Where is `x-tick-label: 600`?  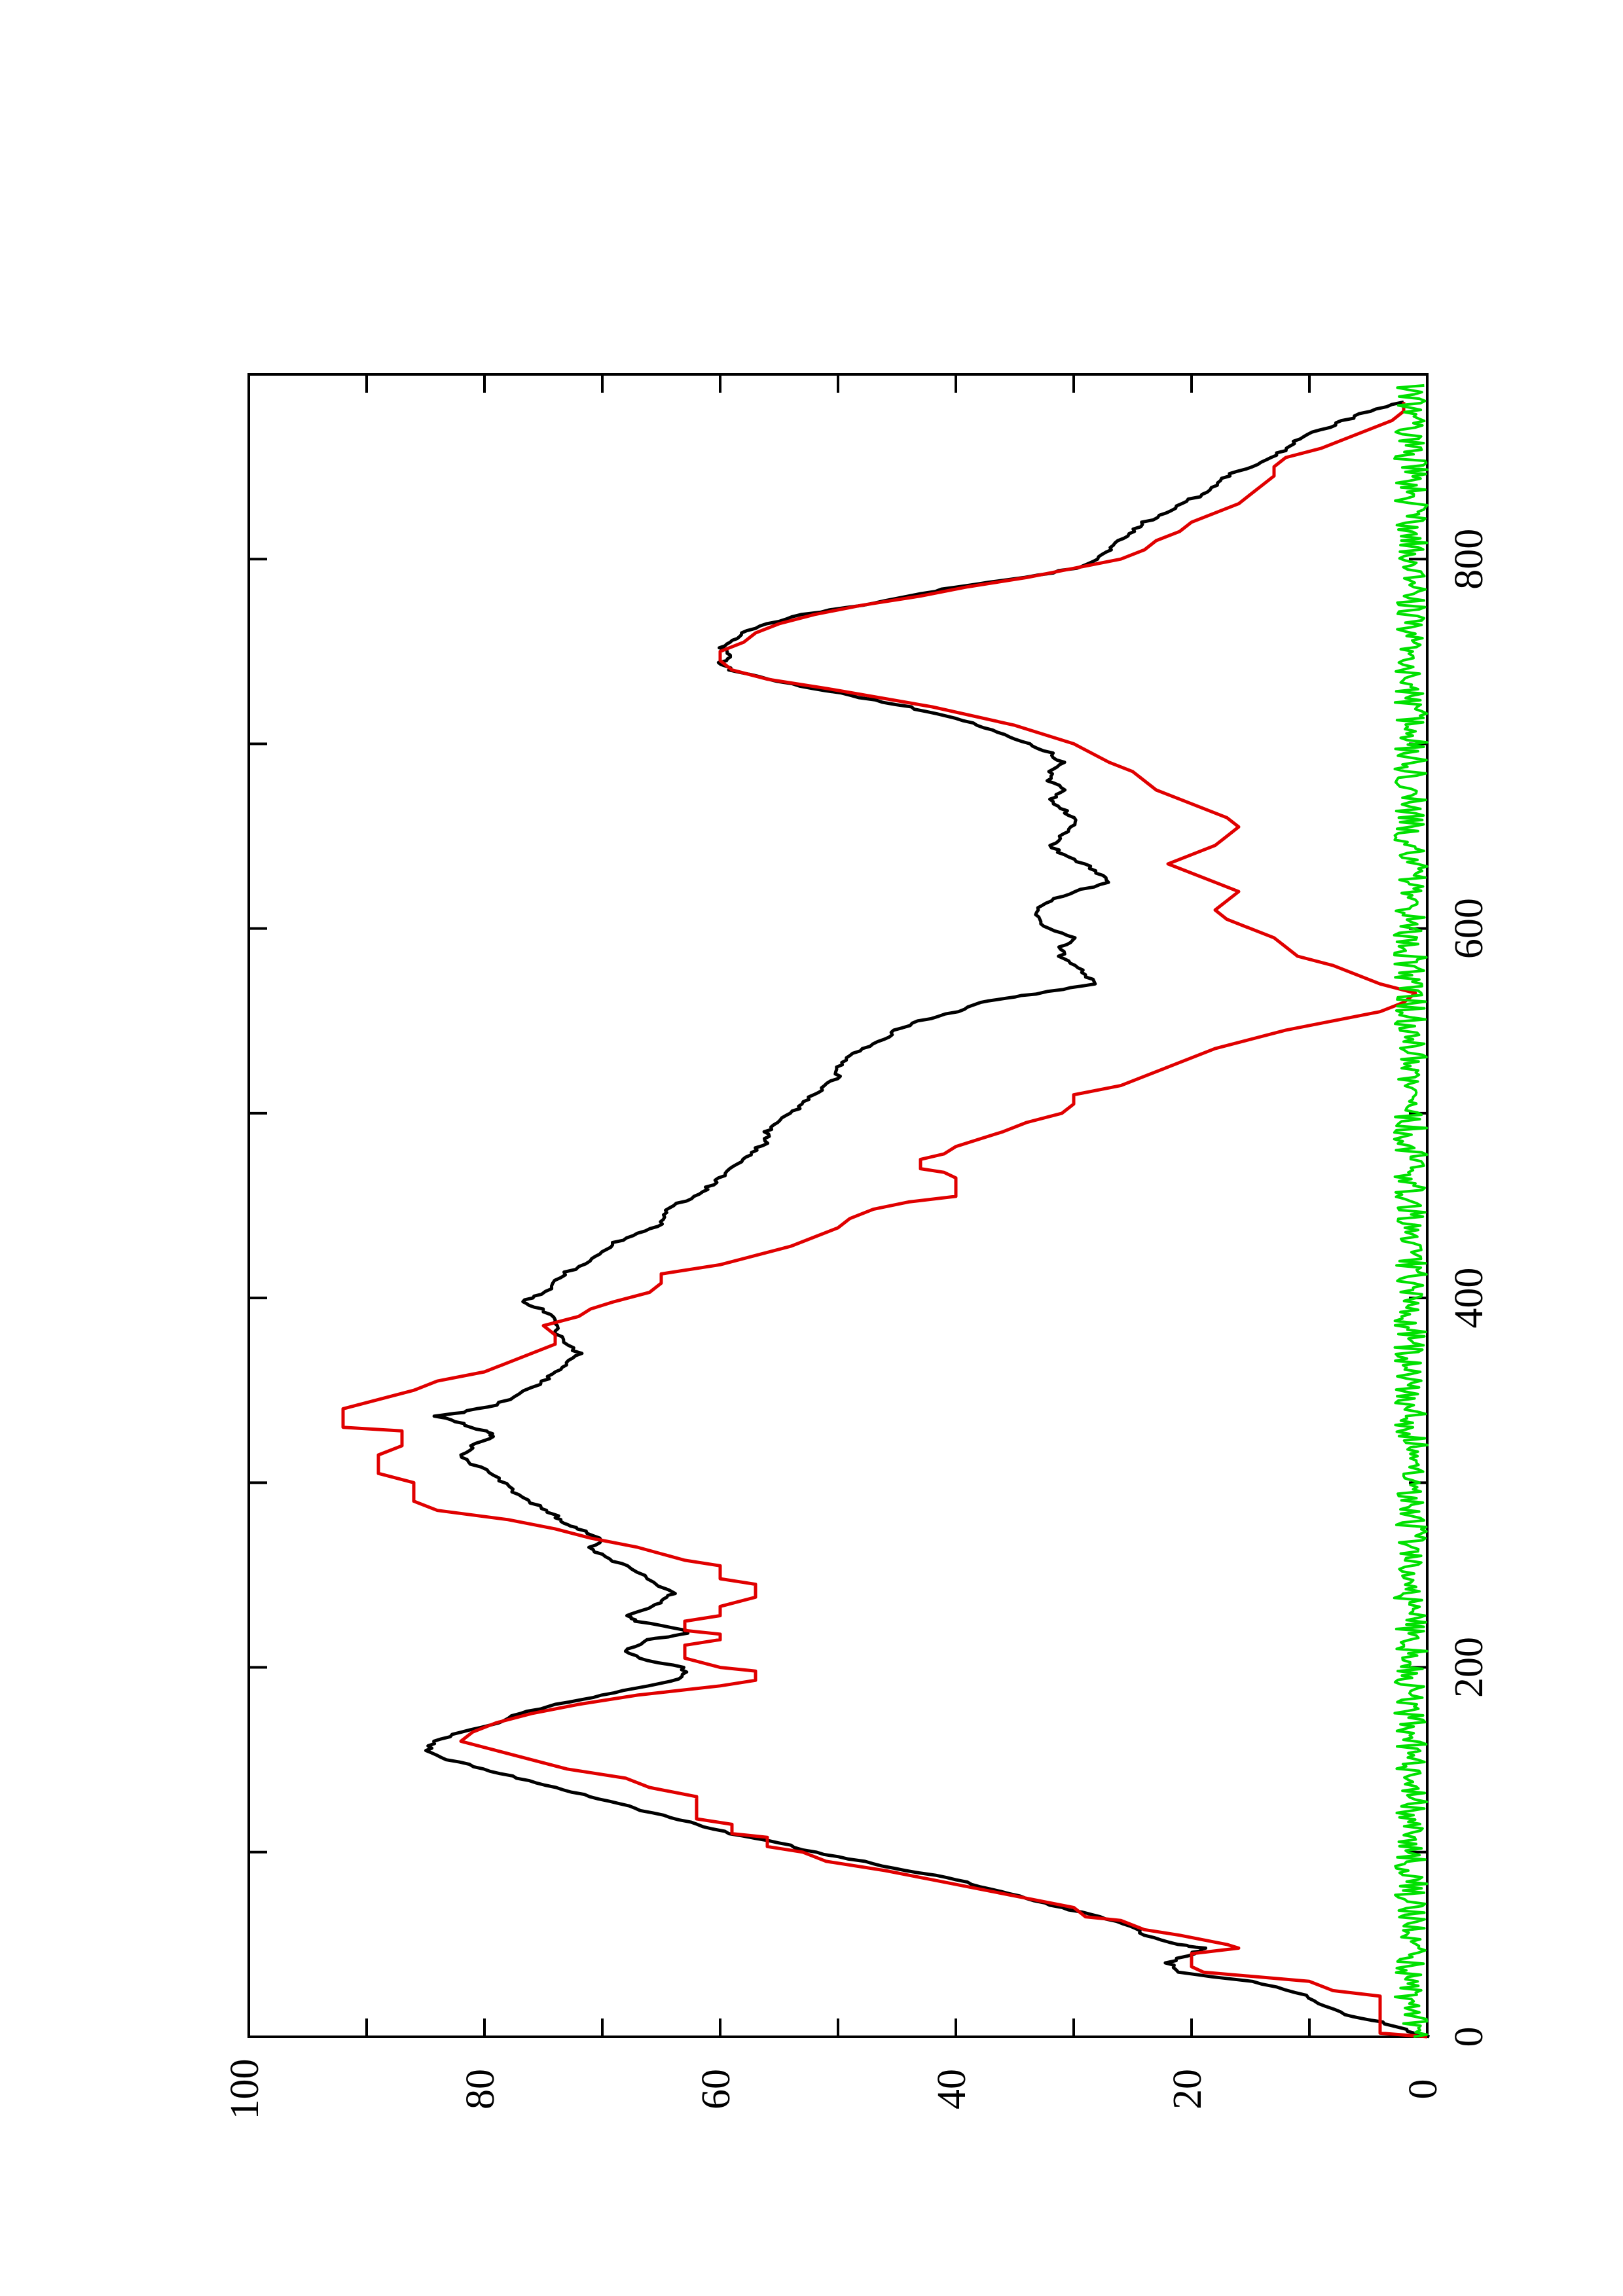 x-tick-label: 600 is located at coordinates (1469, 928).